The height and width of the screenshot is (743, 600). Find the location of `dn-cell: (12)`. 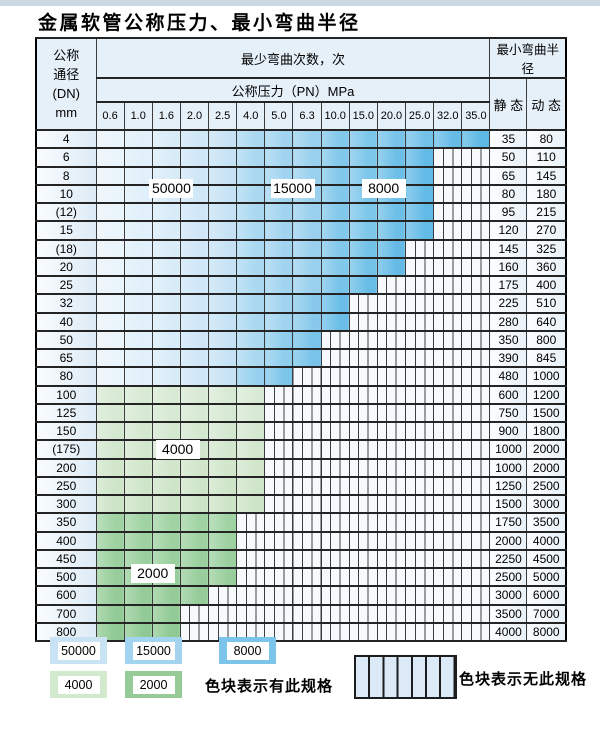

dn-cell: (12) is located at coordinates (66, 212).